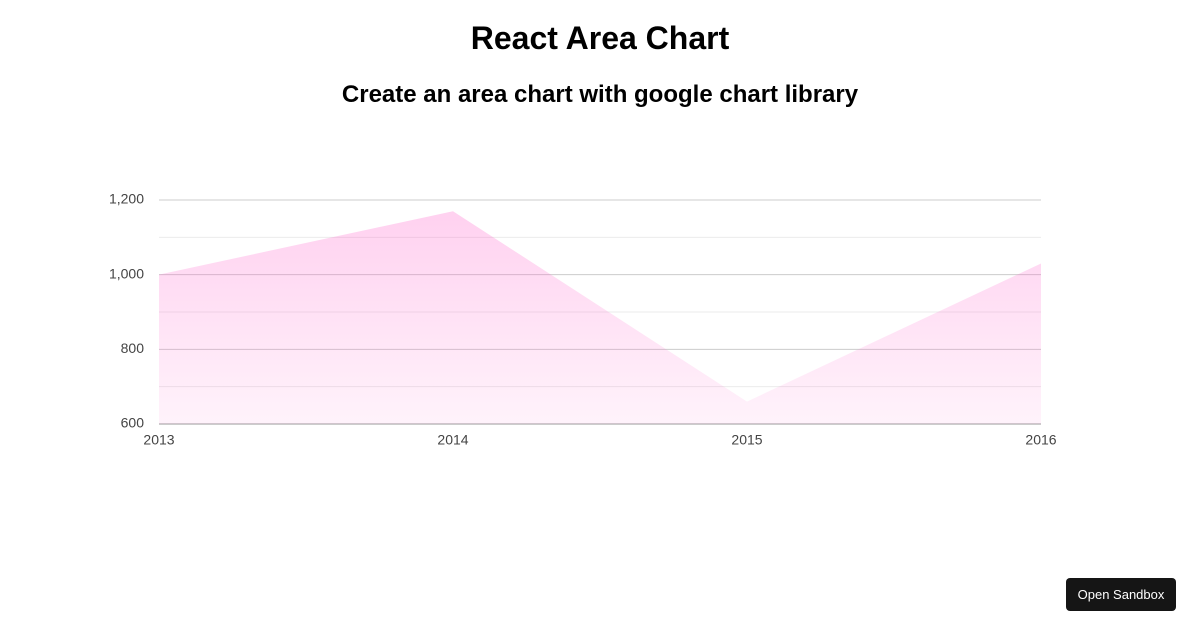 The height and width of the screenshot is (630, 1200). I want to click on x-tick-label: 2014, so click(452, 440).